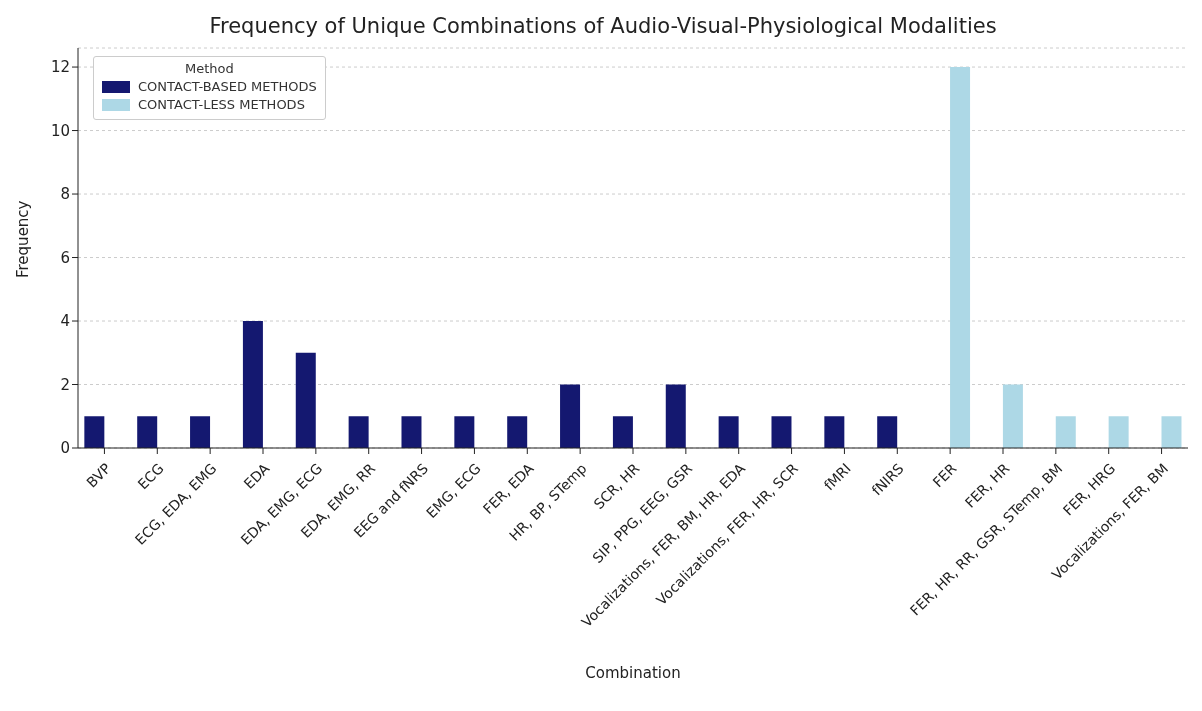 Image resolution: width=1202 pixels, height=711 pixels. What do you see at coordinates (60, 67) in the screenshot?
I see `y-tick-label: 12` at bounding box center [60, 67].